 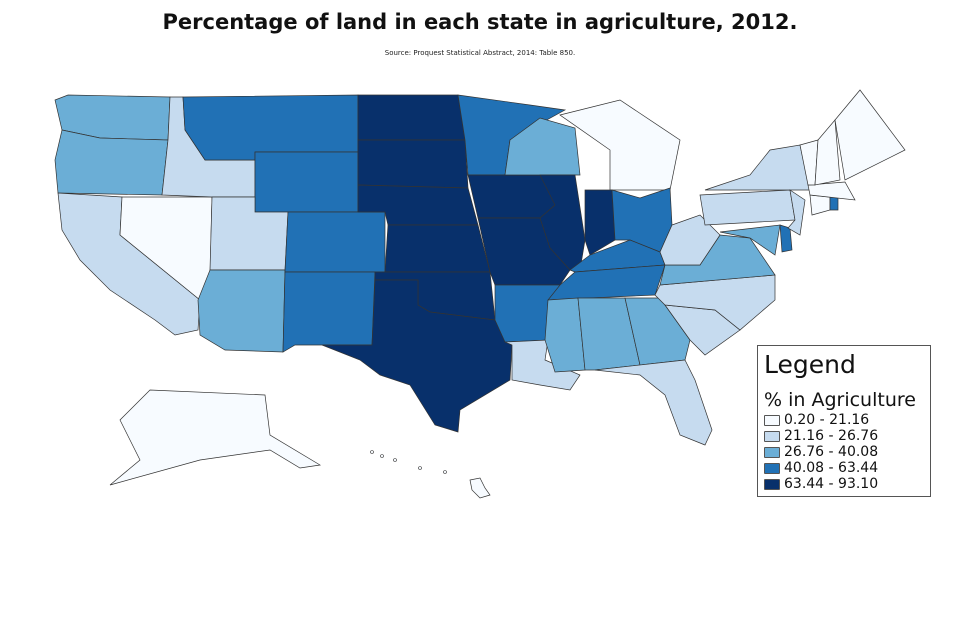 What do you see at coordinates (241, 311) in the screenshot?
I see `state-az` at bounding box center [241, 311].